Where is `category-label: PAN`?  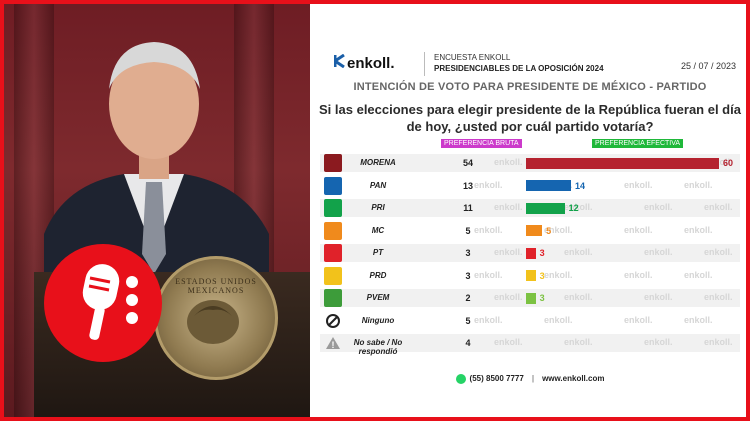
category-label: PAN is located at coordinates (378, 185).